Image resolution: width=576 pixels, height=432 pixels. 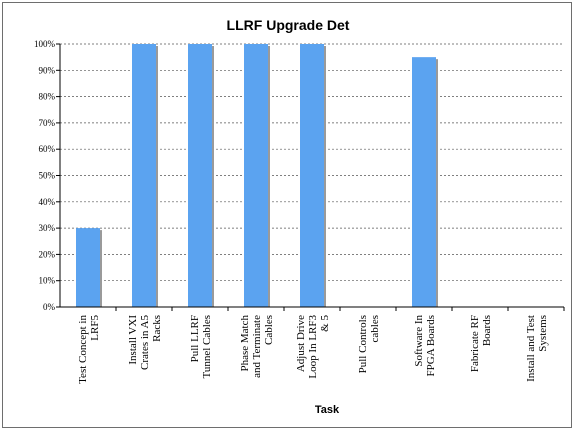 What do you see at coordinates (487, 330) in the screenshot?
I see `x-tick-label: Boards` at bounding box center [487, 330].